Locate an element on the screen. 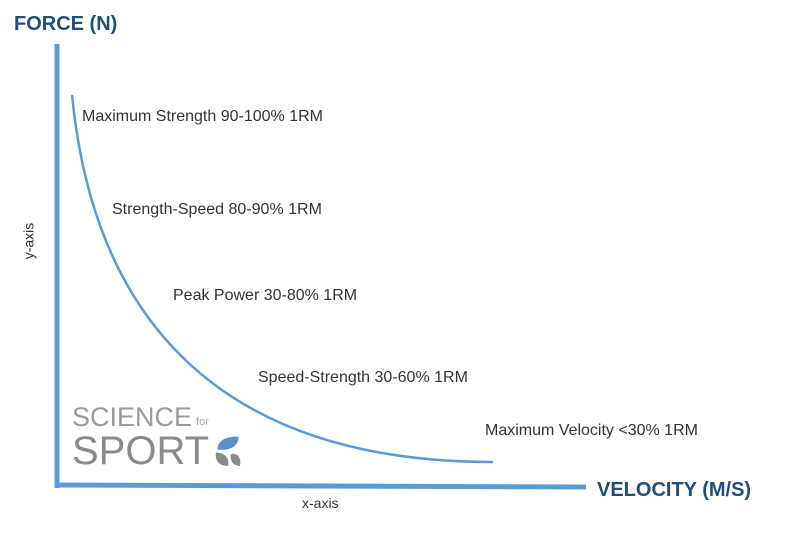 The width and height of the screenshot is (794, 536). x-axis-label: x-axis is located at coordinates (320, 503).